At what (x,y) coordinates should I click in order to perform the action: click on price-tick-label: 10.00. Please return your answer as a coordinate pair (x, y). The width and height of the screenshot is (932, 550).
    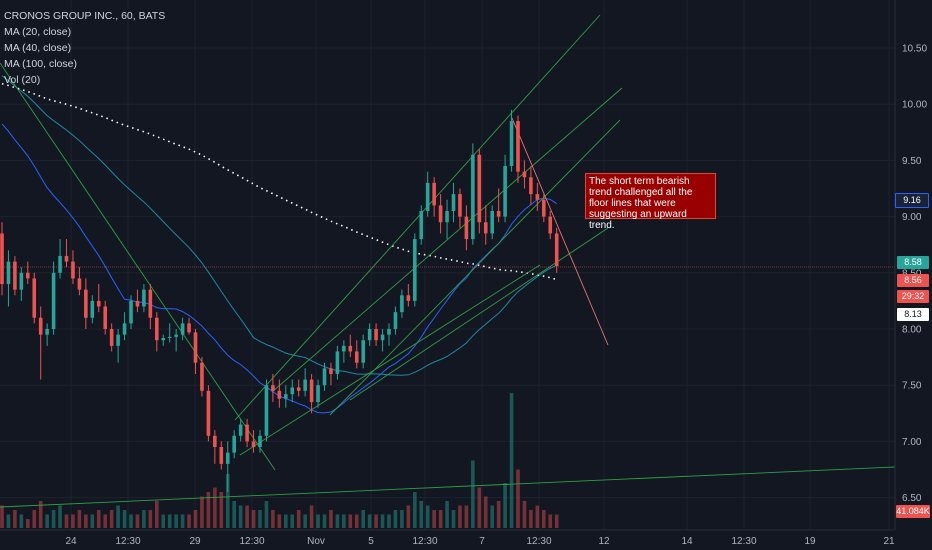
    Looking at the image, I should click on (914, 105).